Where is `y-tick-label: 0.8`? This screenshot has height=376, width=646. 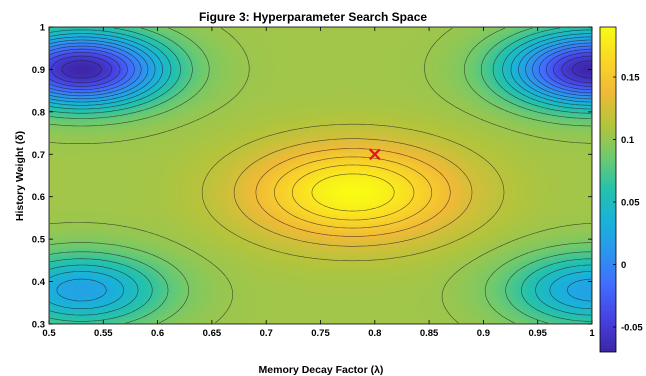 y-tick-label: 0.8 is located at coordinates (38, 112).